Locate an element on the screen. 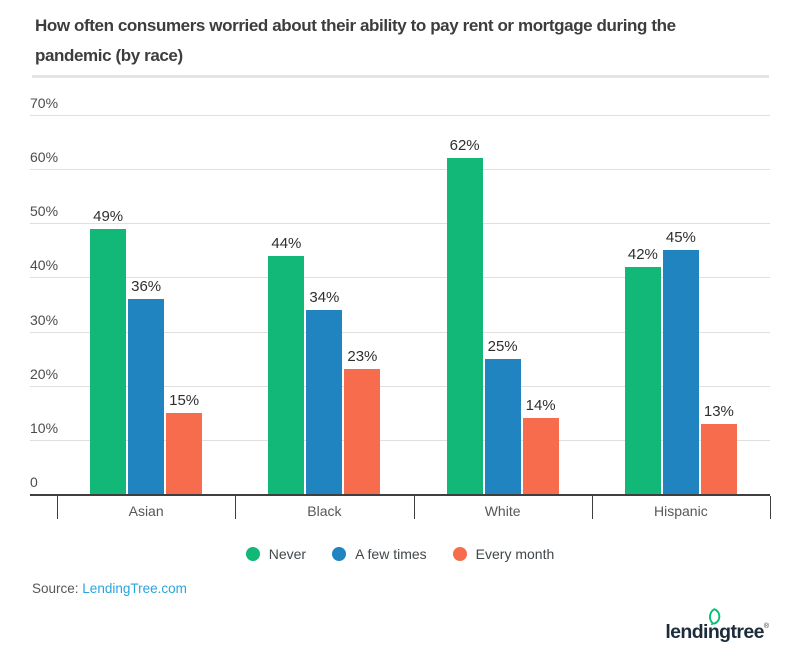  logo-wordmark: lendingtree is located at coordinates (714, 632).